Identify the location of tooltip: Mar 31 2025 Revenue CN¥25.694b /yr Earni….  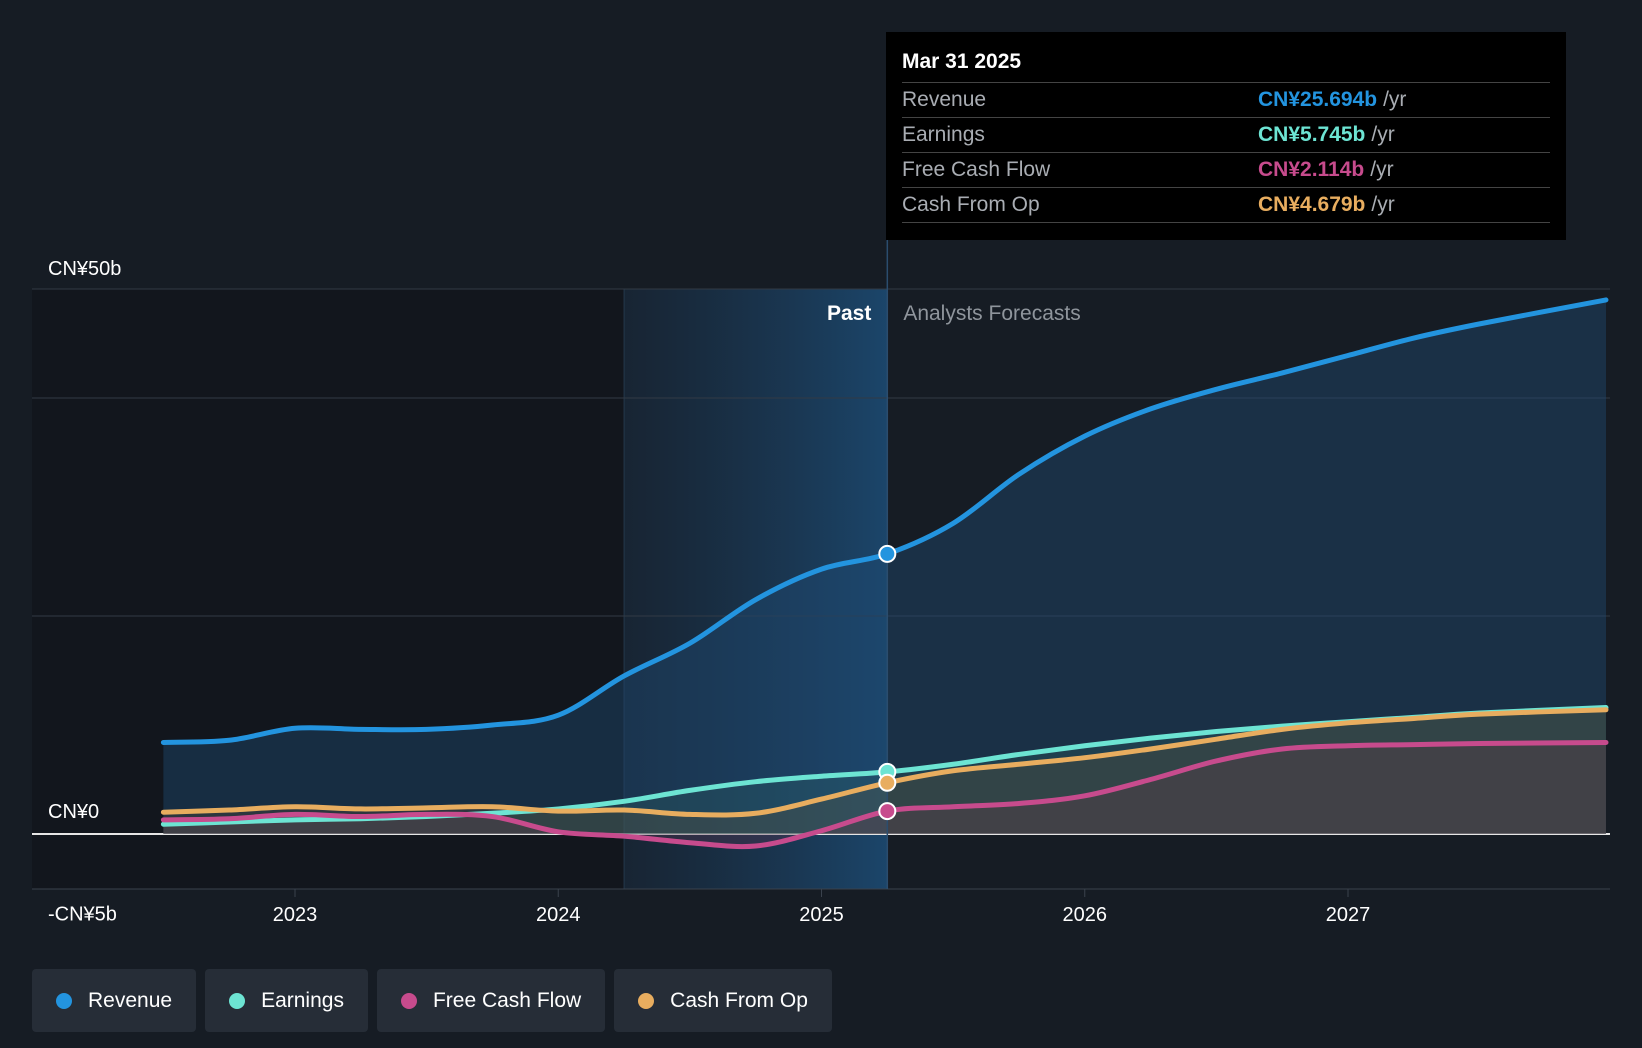
(1226, 136).